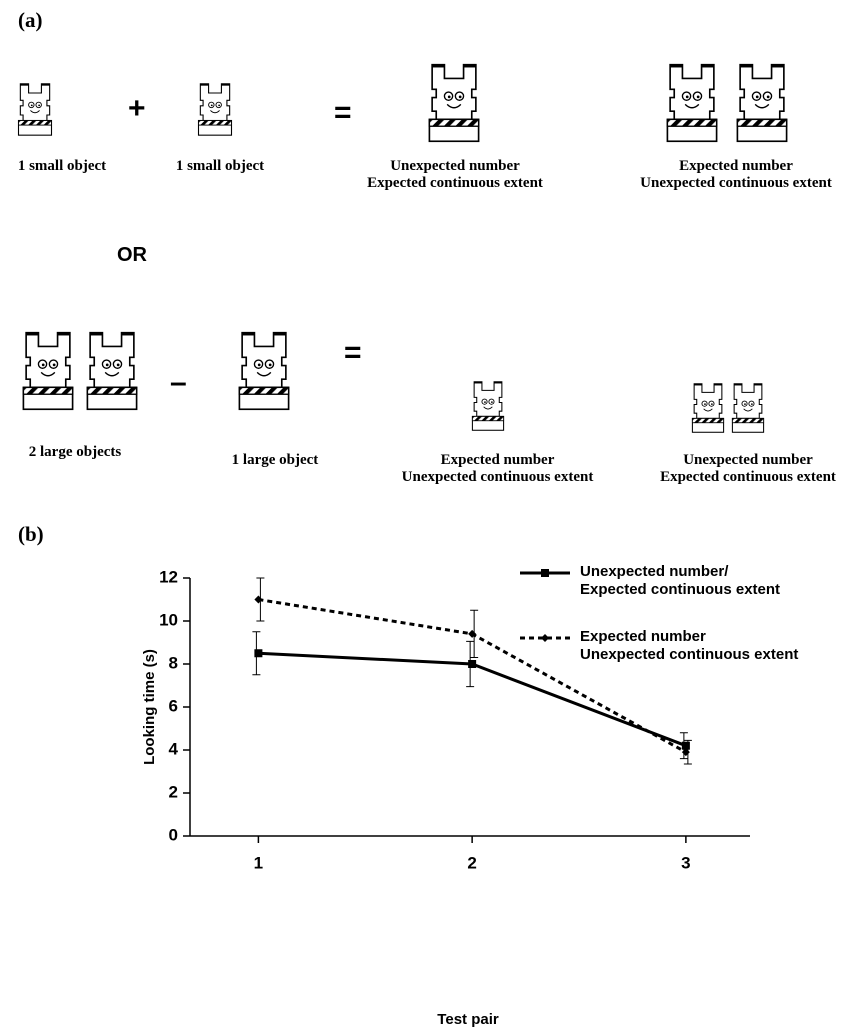  Describe the element at coordinates (275, 460) in the screenshot. I see `object-label: 1 large object` at that location.